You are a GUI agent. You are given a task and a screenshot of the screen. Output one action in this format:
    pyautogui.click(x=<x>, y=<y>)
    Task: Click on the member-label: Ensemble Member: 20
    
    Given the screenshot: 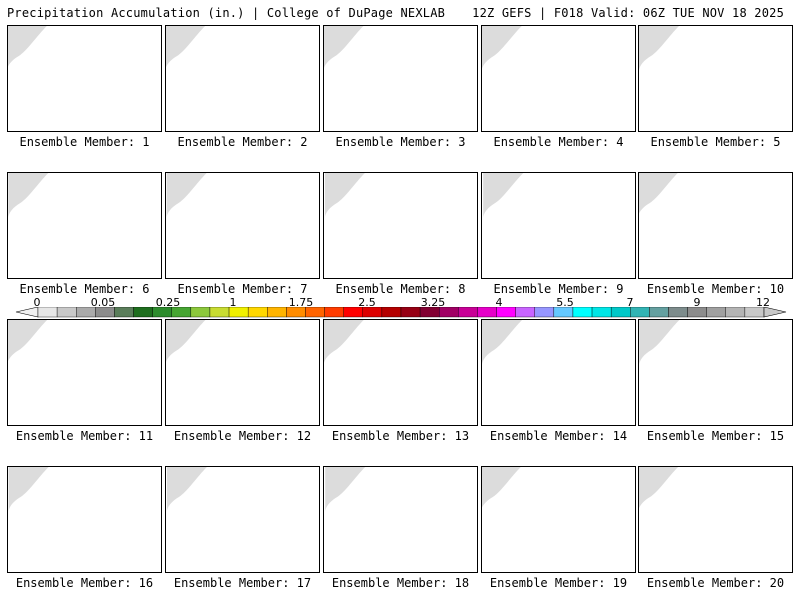 What is the action you would take?
    pyautogui.click(x=715, y=583)
    